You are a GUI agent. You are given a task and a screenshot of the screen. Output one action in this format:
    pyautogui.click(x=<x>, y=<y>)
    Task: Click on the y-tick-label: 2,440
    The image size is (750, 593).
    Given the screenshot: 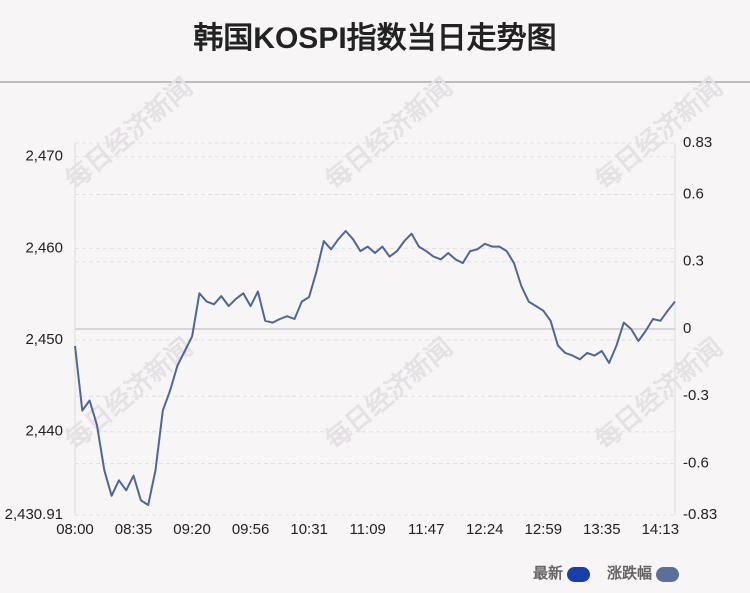 What is the action you would take?
    pyautogui.click(x=44, y=431)
    